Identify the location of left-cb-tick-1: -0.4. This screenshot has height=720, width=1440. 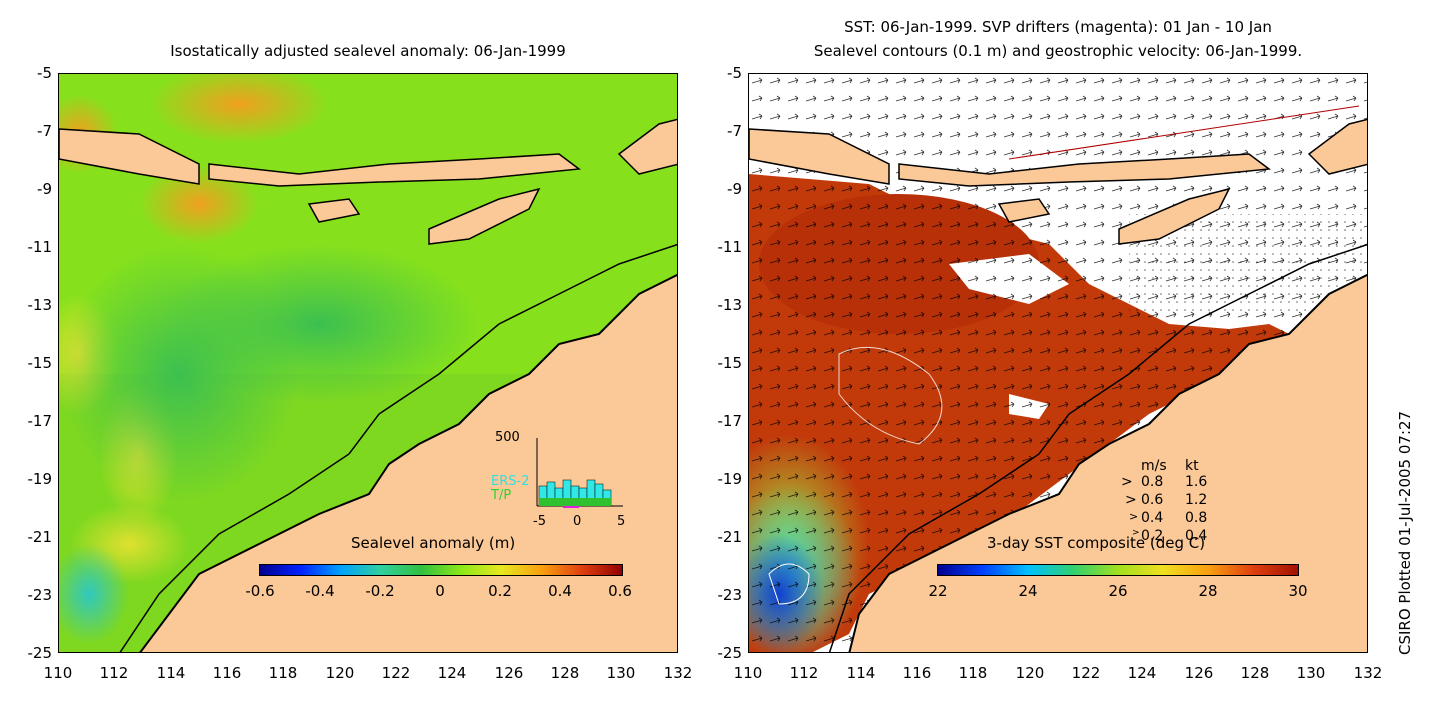
(320, 591).